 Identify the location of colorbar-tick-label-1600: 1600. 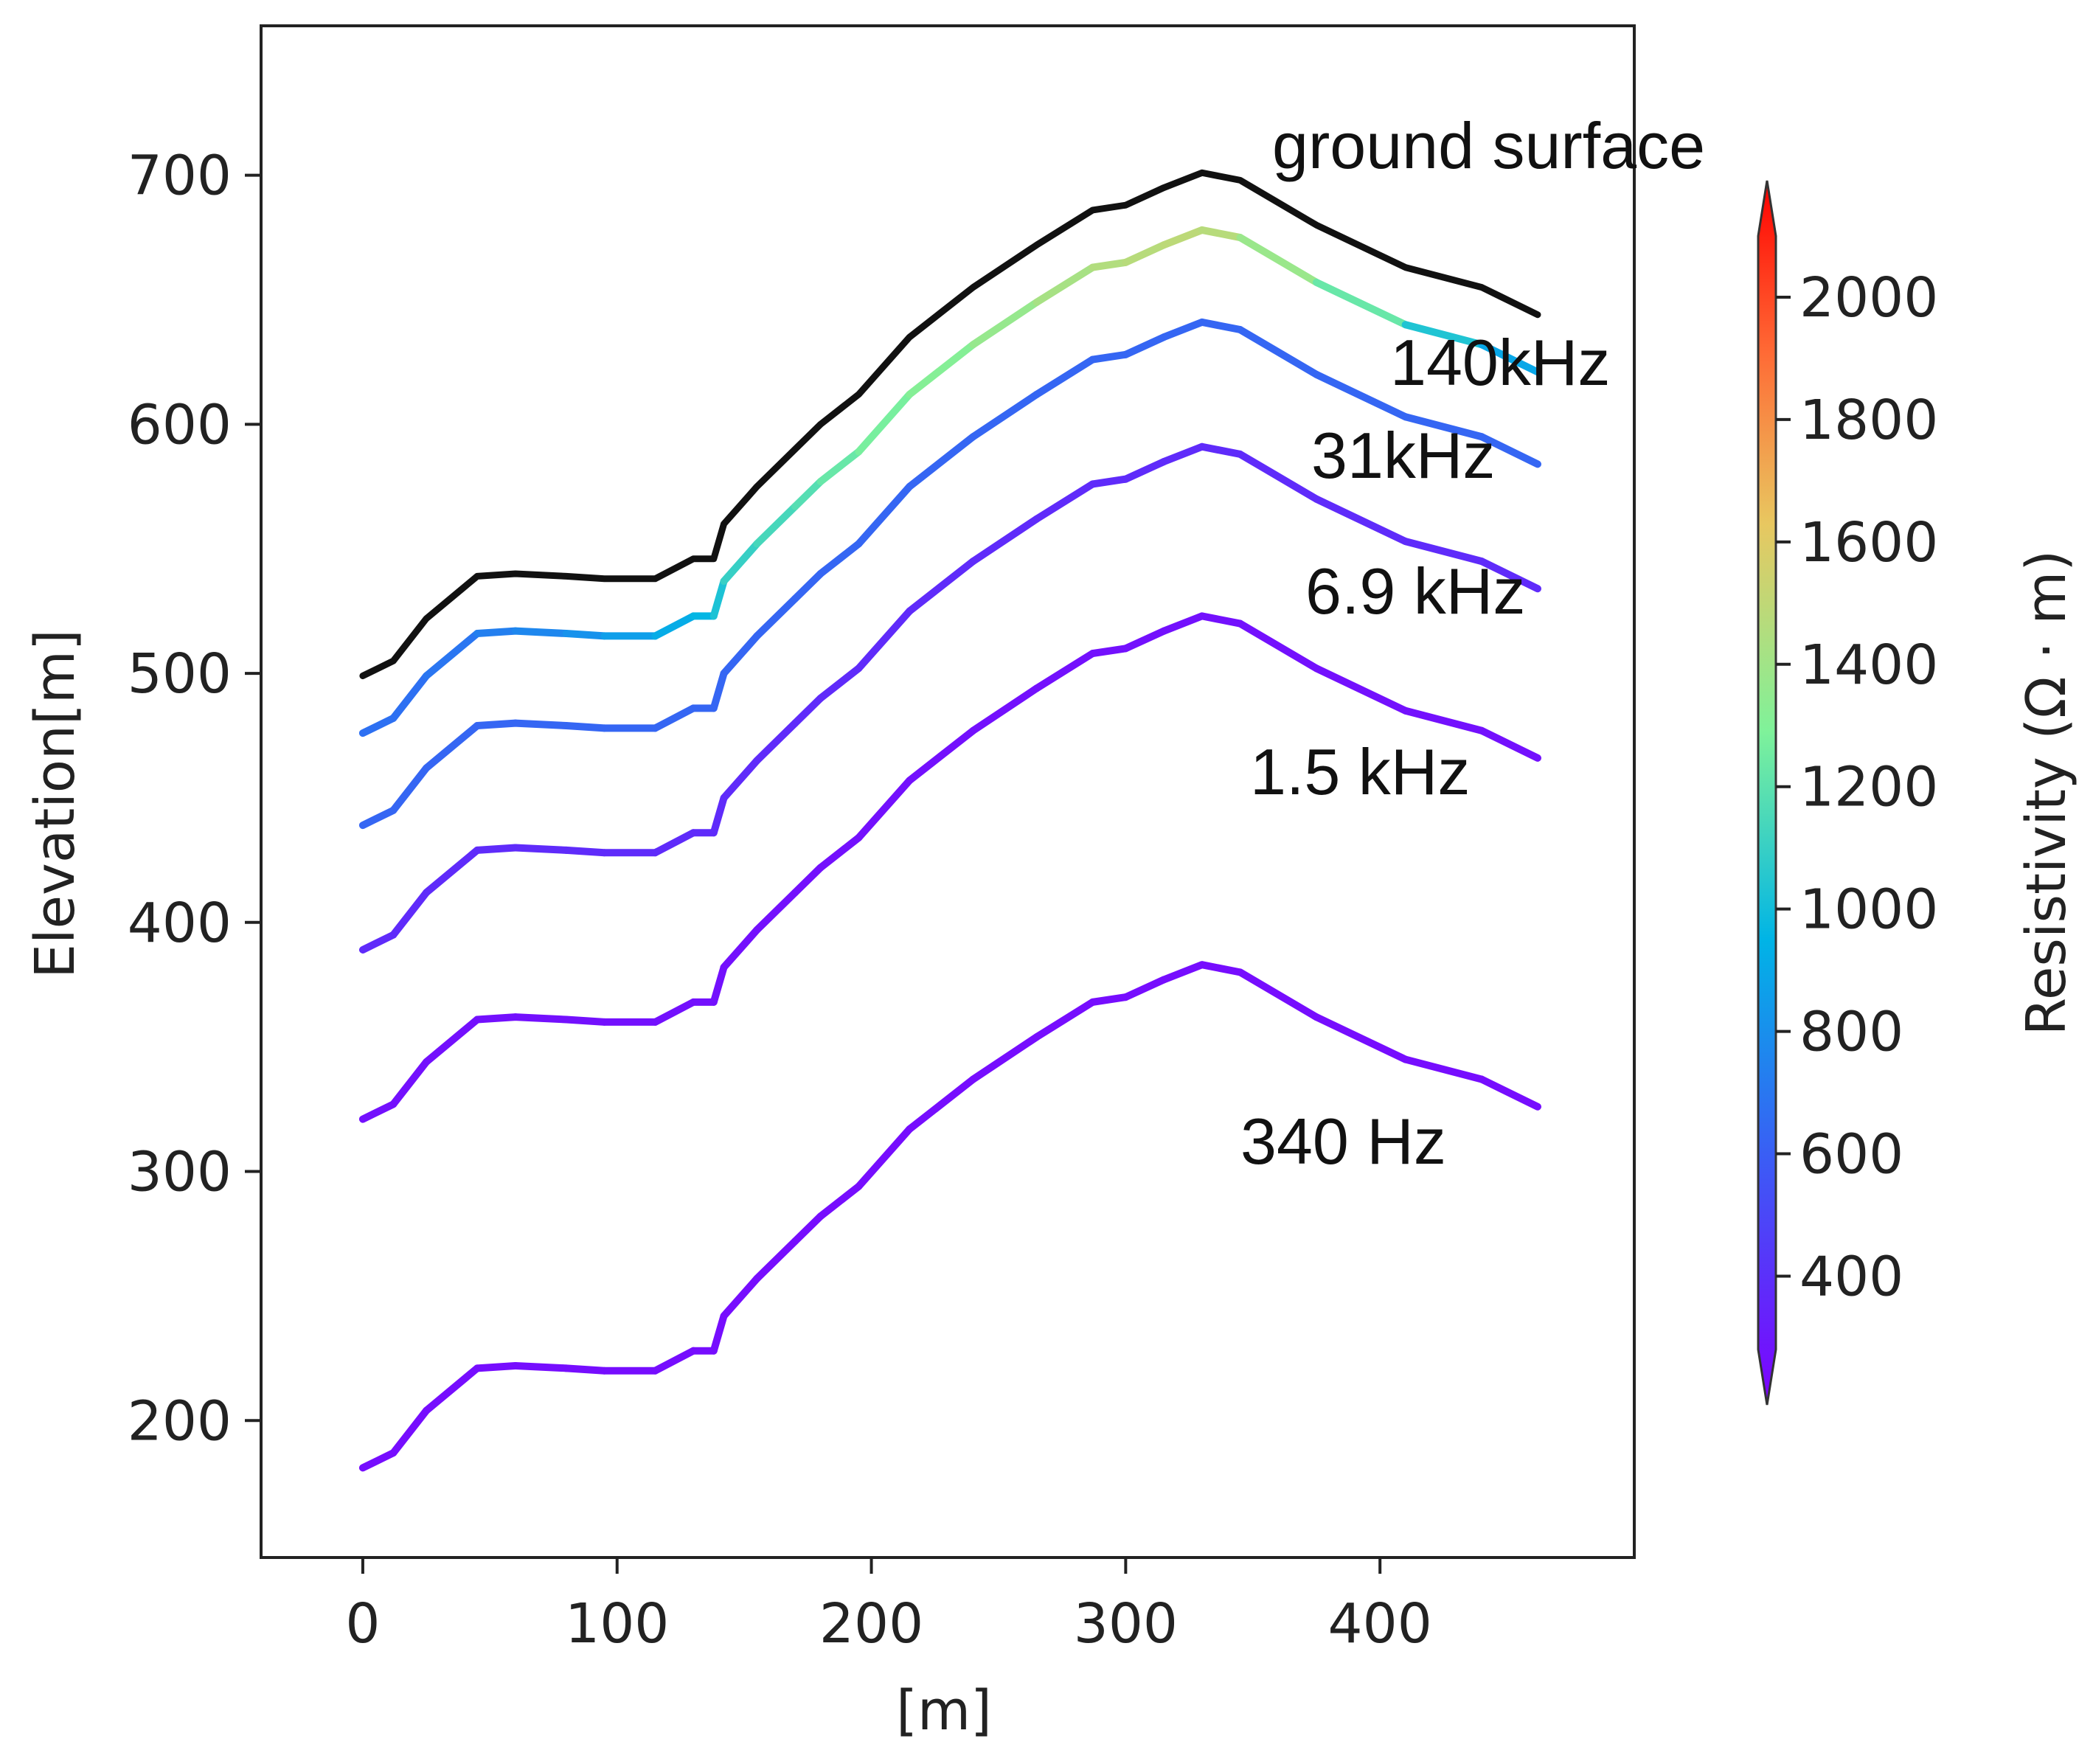
(1868, 542).